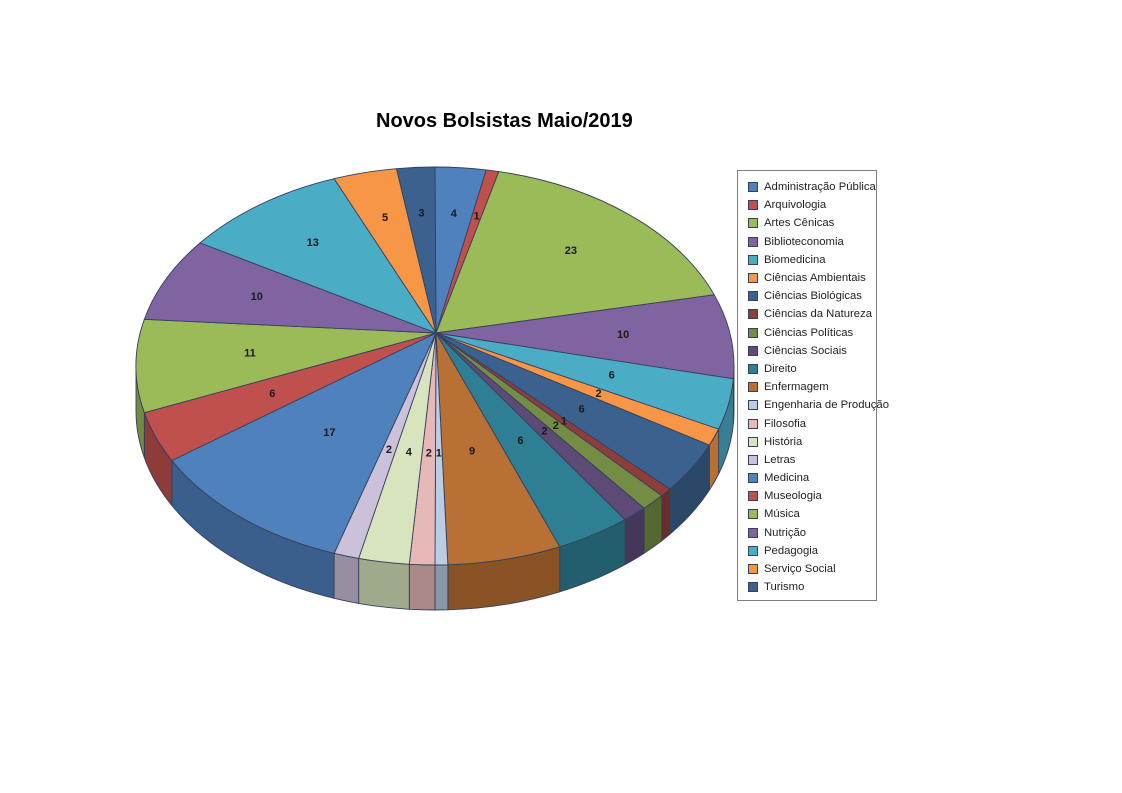  I want to click on legend-label: Ciências Biológicas, so click(813, 296).